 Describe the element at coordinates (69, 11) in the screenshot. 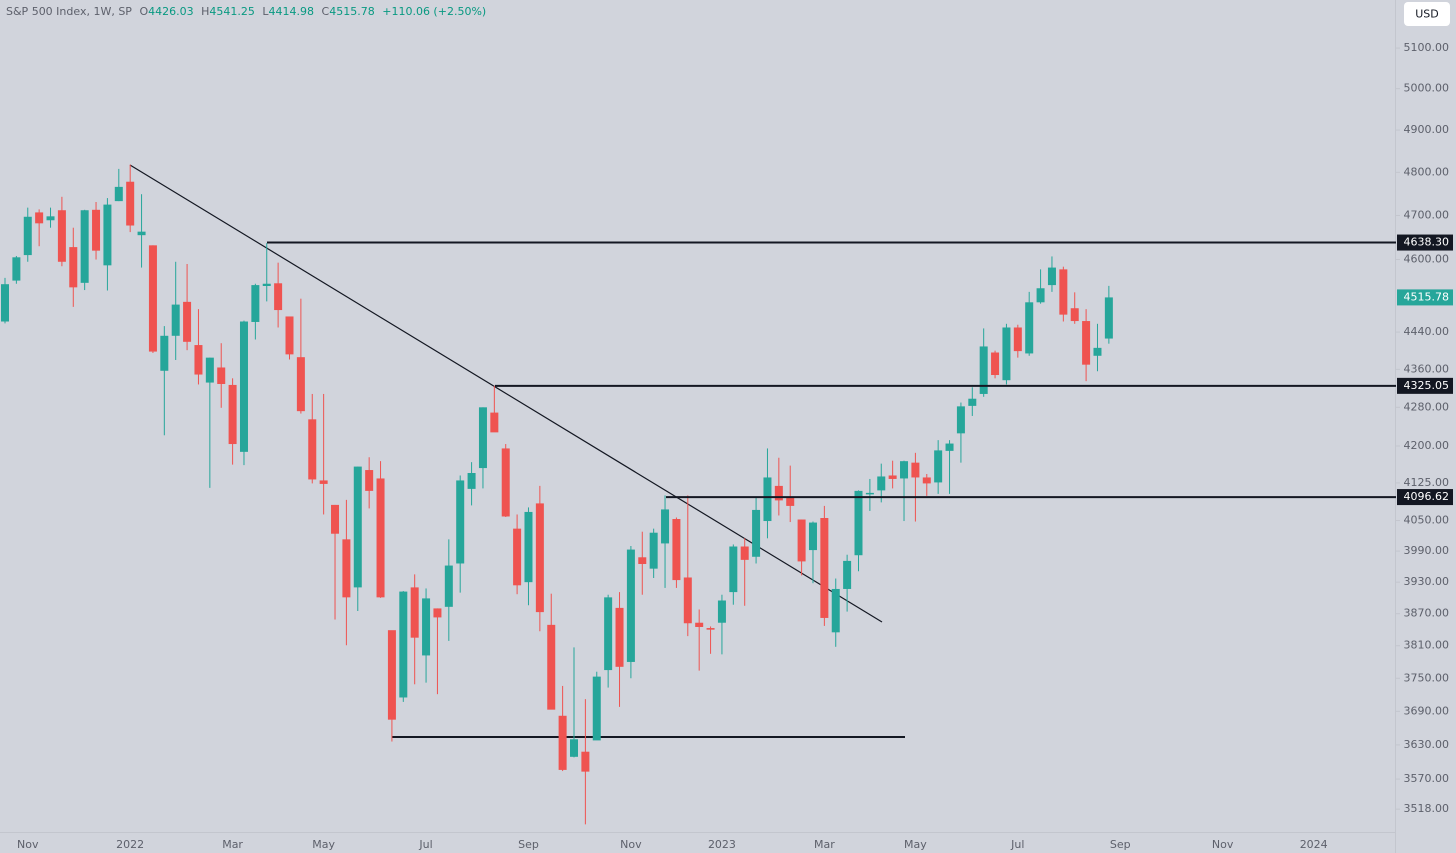

I see `symbol: S&P 500 Index, 1W, SP` at that location.